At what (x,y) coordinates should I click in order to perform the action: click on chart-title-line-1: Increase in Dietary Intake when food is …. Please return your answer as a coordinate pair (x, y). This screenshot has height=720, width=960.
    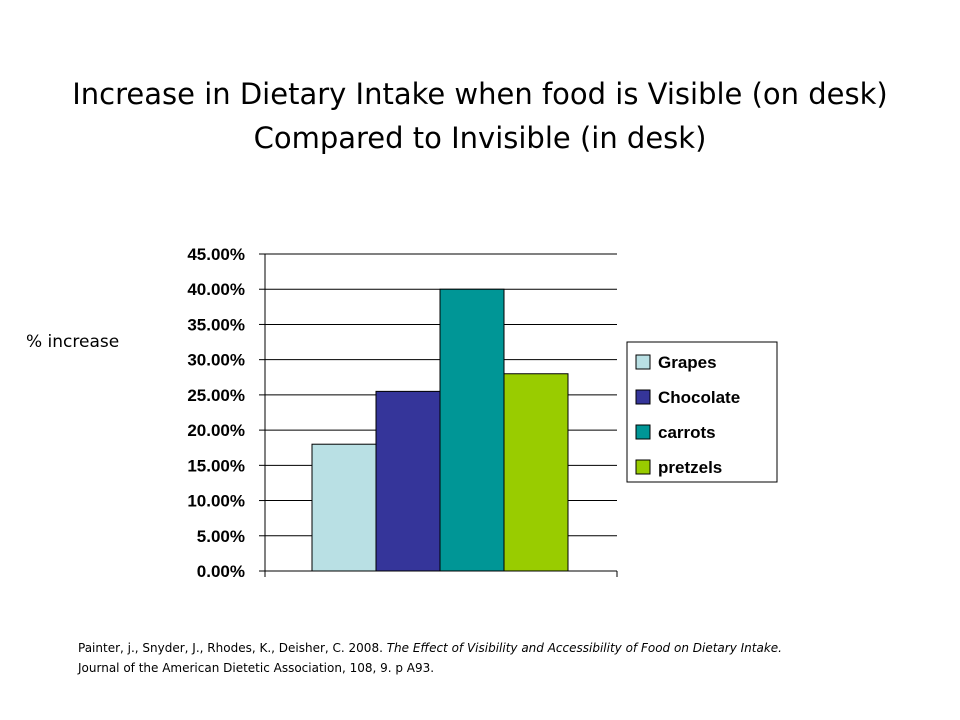
    Looking at the image, I should click on (480, 94).